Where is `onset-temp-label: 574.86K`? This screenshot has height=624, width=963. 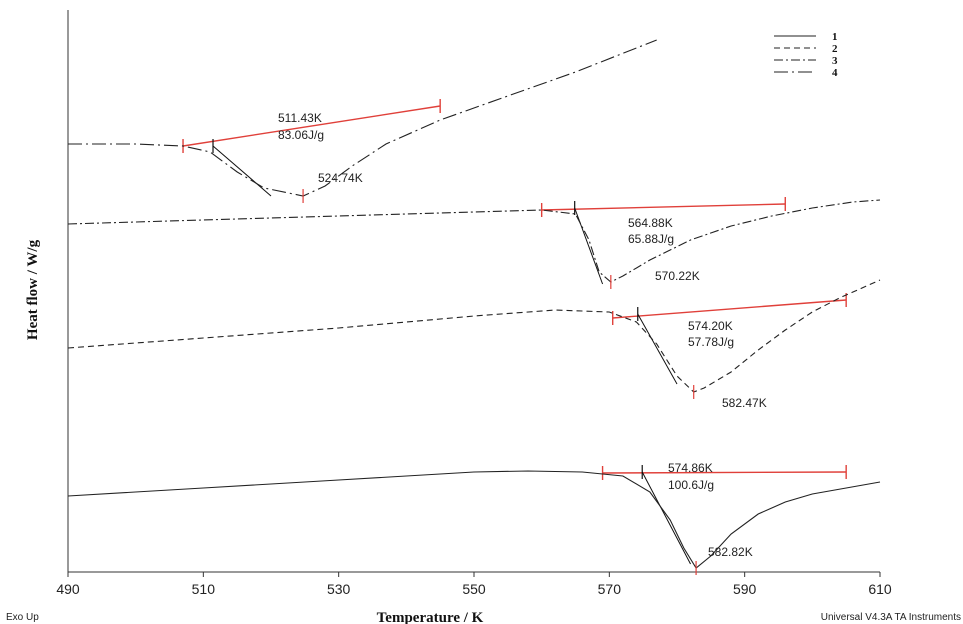 onset-temp-label: 574.86K is located at coordinates (690, 468).